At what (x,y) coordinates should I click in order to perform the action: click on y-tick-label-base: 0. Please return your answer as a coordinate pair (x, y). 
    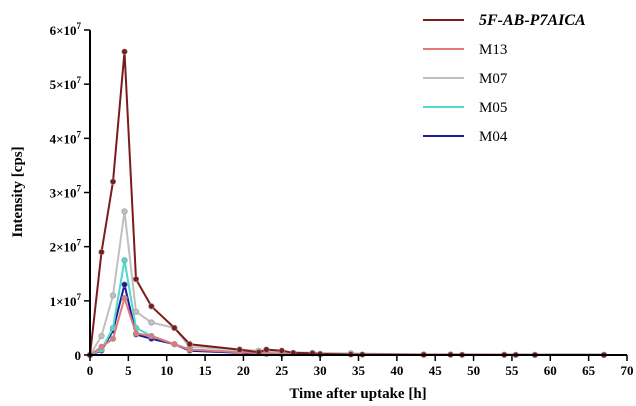
    Looking at the image, I should click on (78, 355).